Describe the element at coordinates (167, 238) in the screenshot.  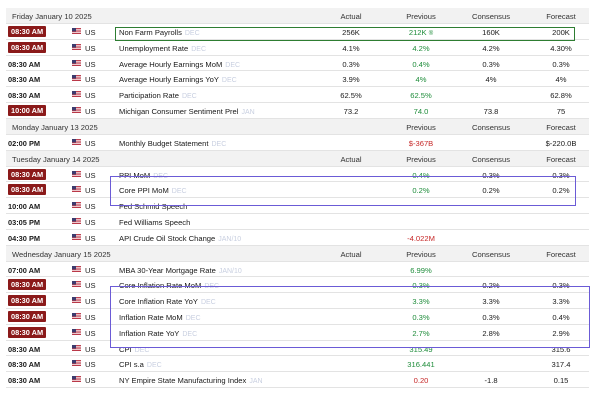
I see `event-name-text: API Crude Oil Stock Change` at that location.